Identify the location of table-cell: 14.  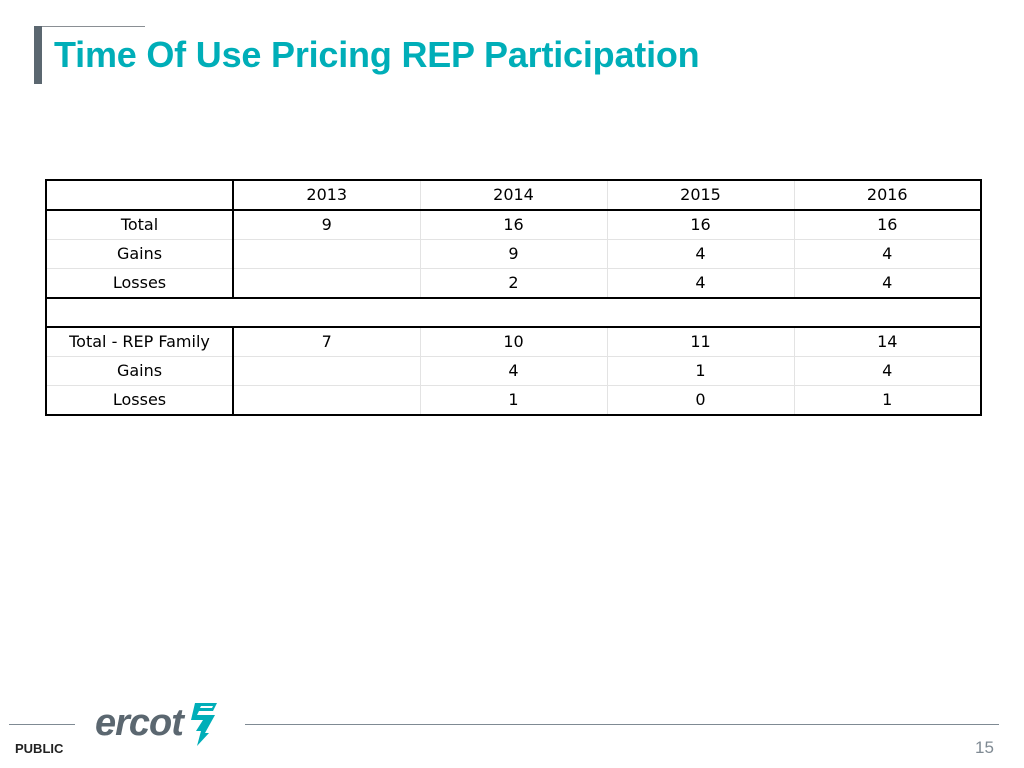
(888, 342).